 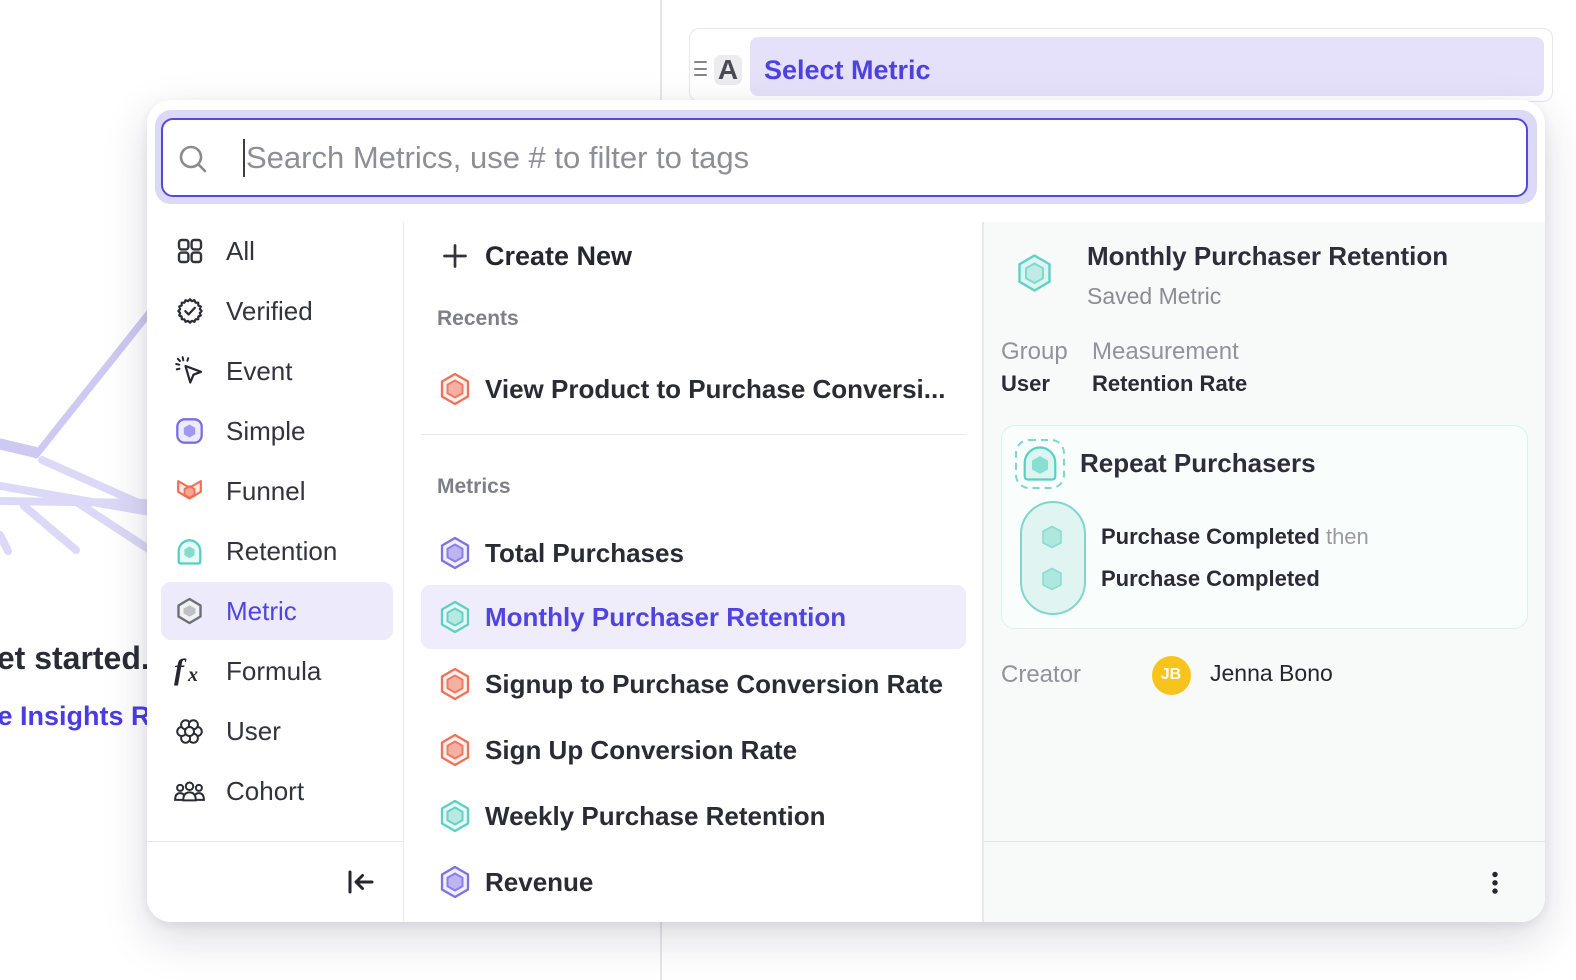 I want to click on svg-text: x, so click(x=192, y=675).